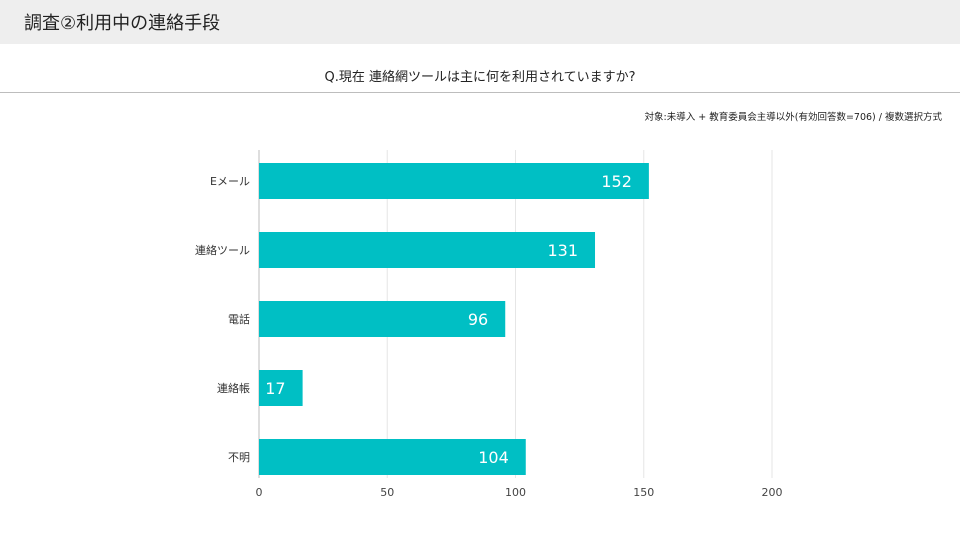 The height and width of the screenshot is (540, 960). Describe the element at coordinates (239, 457) in the screenshot. I see `category-label: 不明` at that location.